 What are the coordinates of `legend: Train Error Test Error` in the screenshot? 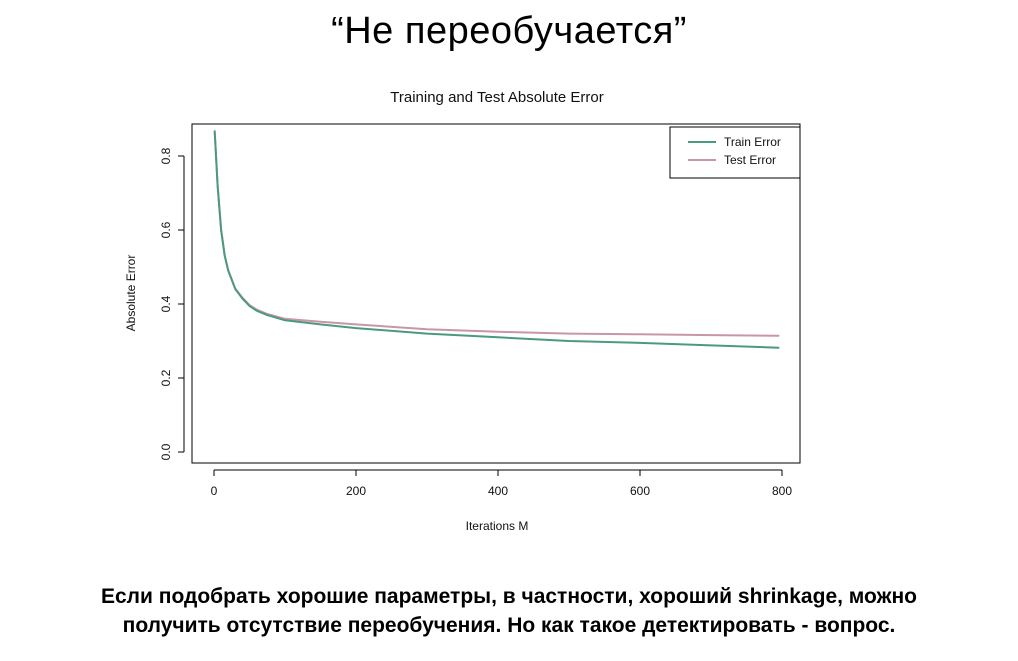 It's located at (735, 152).